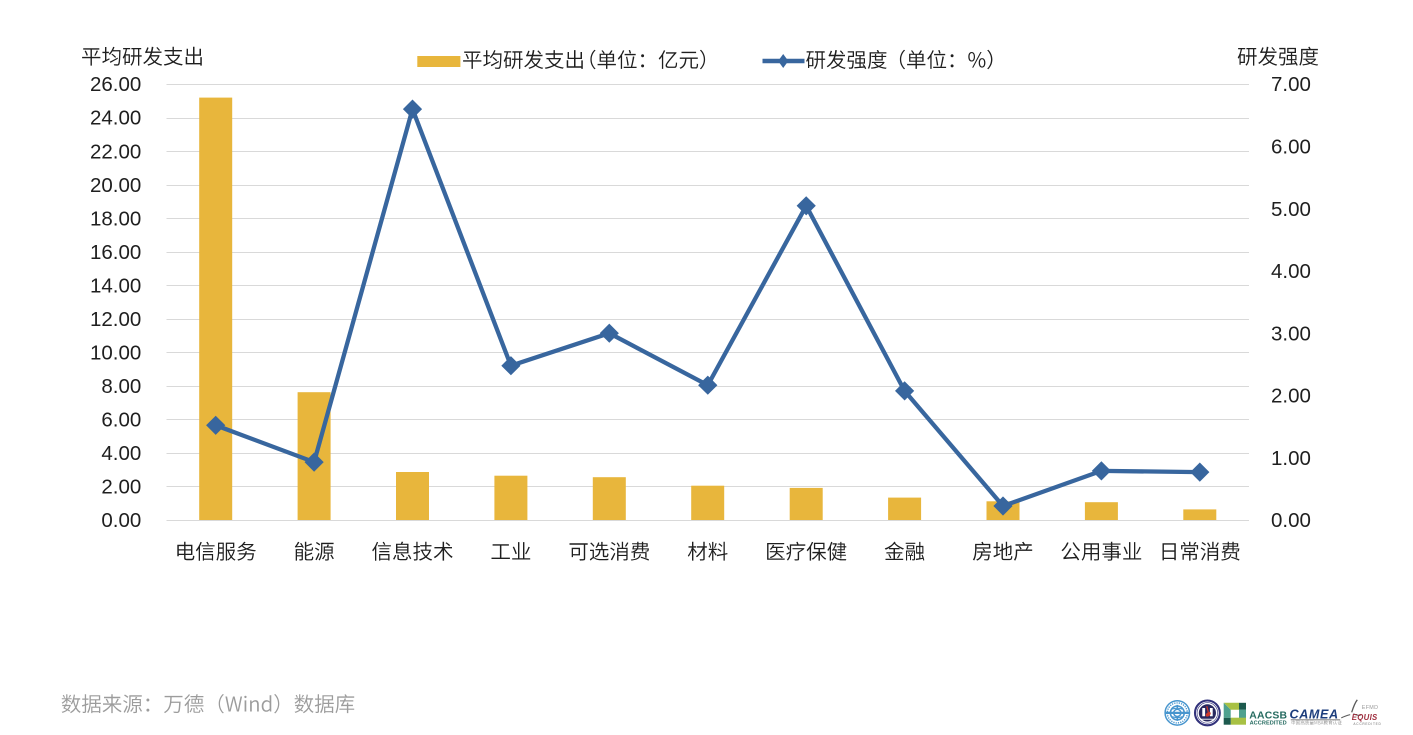  What do you see at coordinates (121, 386) in the screenshot?
I see `svg-text: 8.00` at bounding box center [121, 386].